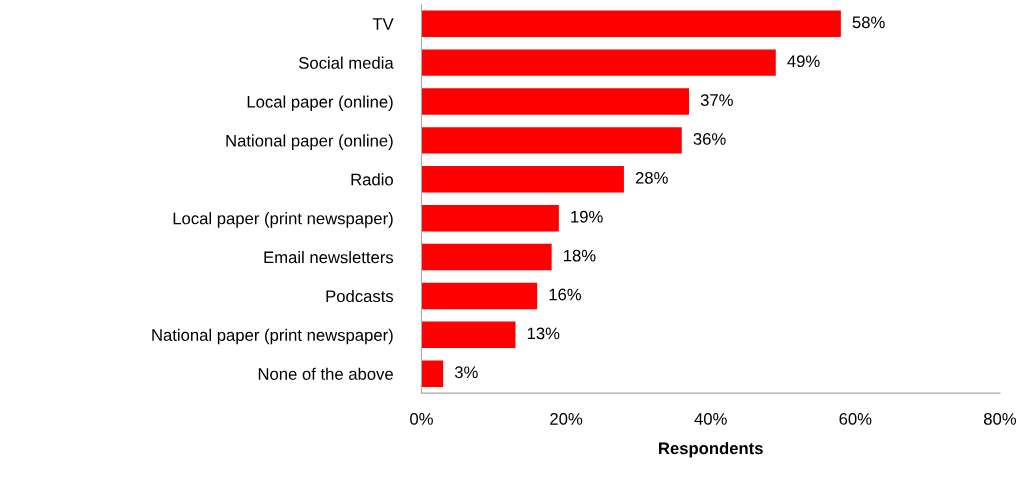  I want to click on data-label: 3%, so click(466, 372).